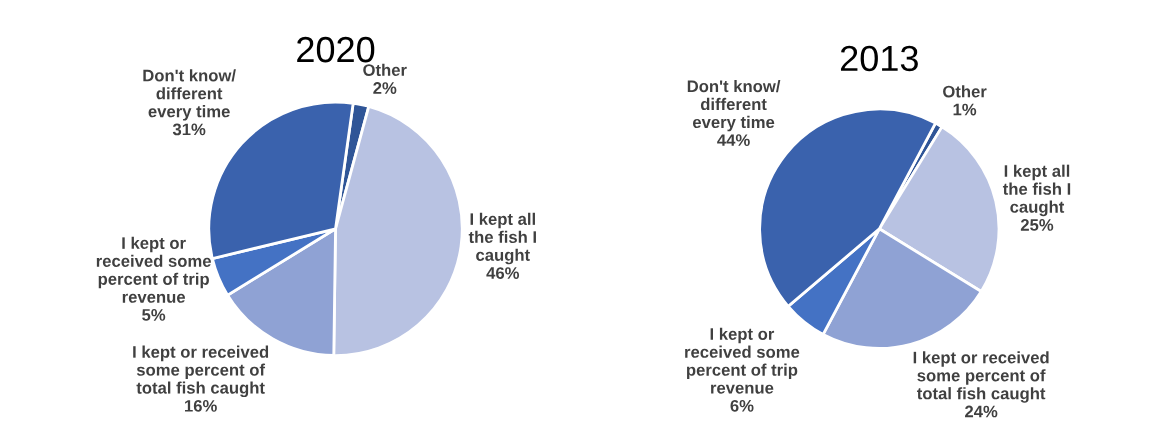 The image size is (1157, 440). Describe the element at coordinates (385, 88) in the screenshot. I see `data-label: 2%` at that location.